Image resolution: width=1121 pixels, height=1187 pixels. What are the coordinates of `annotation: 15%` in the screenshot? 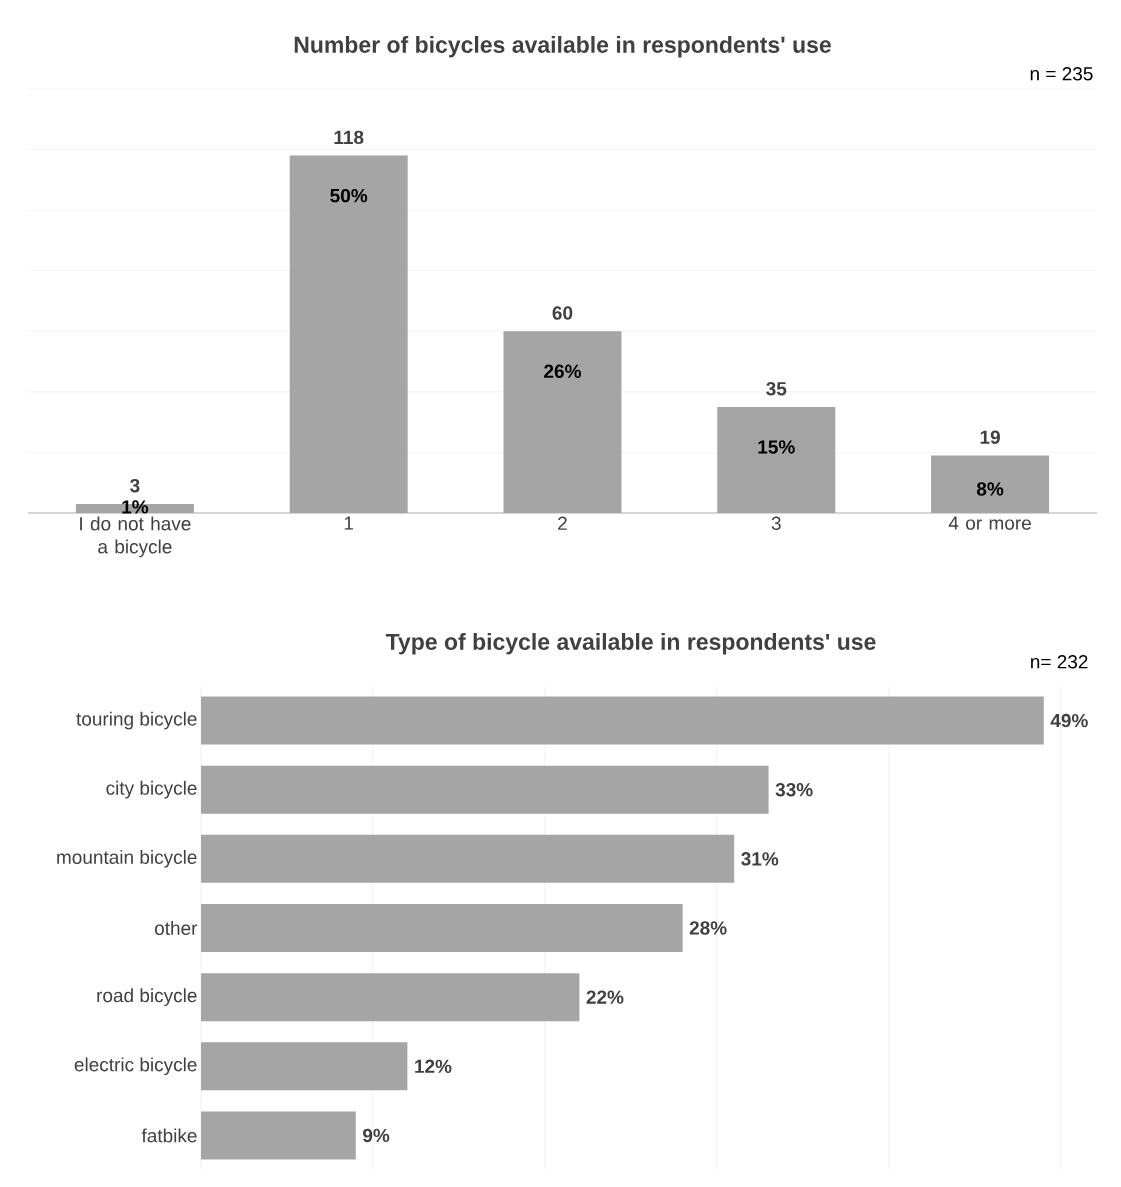 It's located at (776, 447).